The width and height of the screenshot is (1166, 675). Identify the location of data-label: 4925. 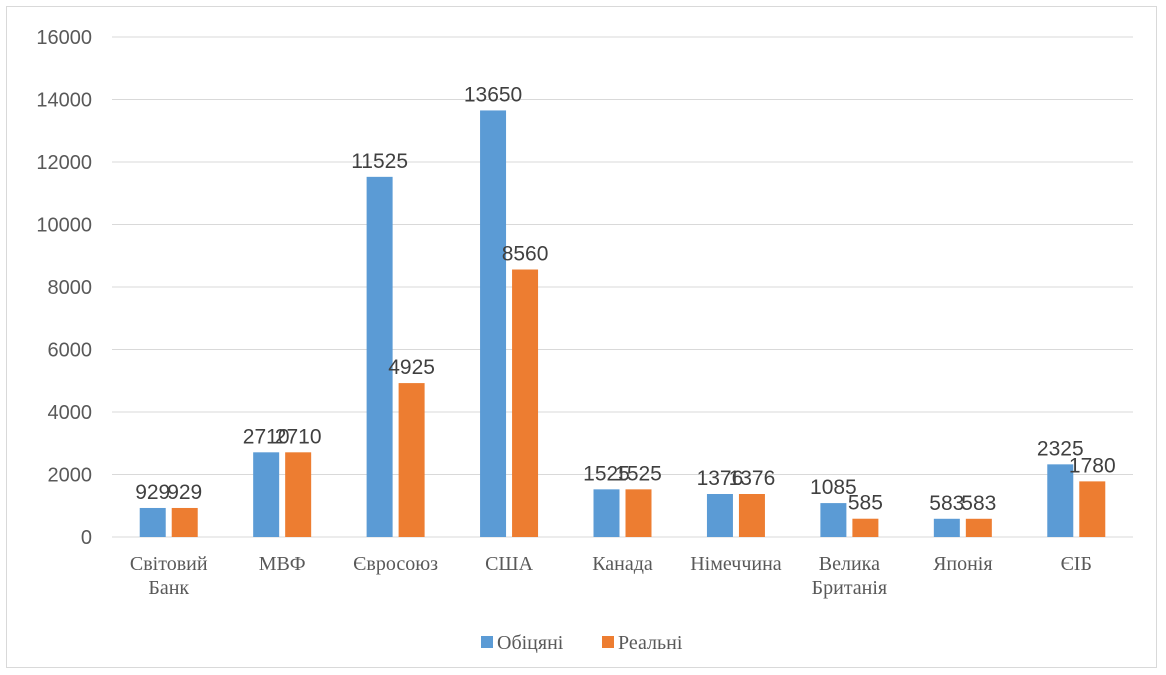
(411, 367).